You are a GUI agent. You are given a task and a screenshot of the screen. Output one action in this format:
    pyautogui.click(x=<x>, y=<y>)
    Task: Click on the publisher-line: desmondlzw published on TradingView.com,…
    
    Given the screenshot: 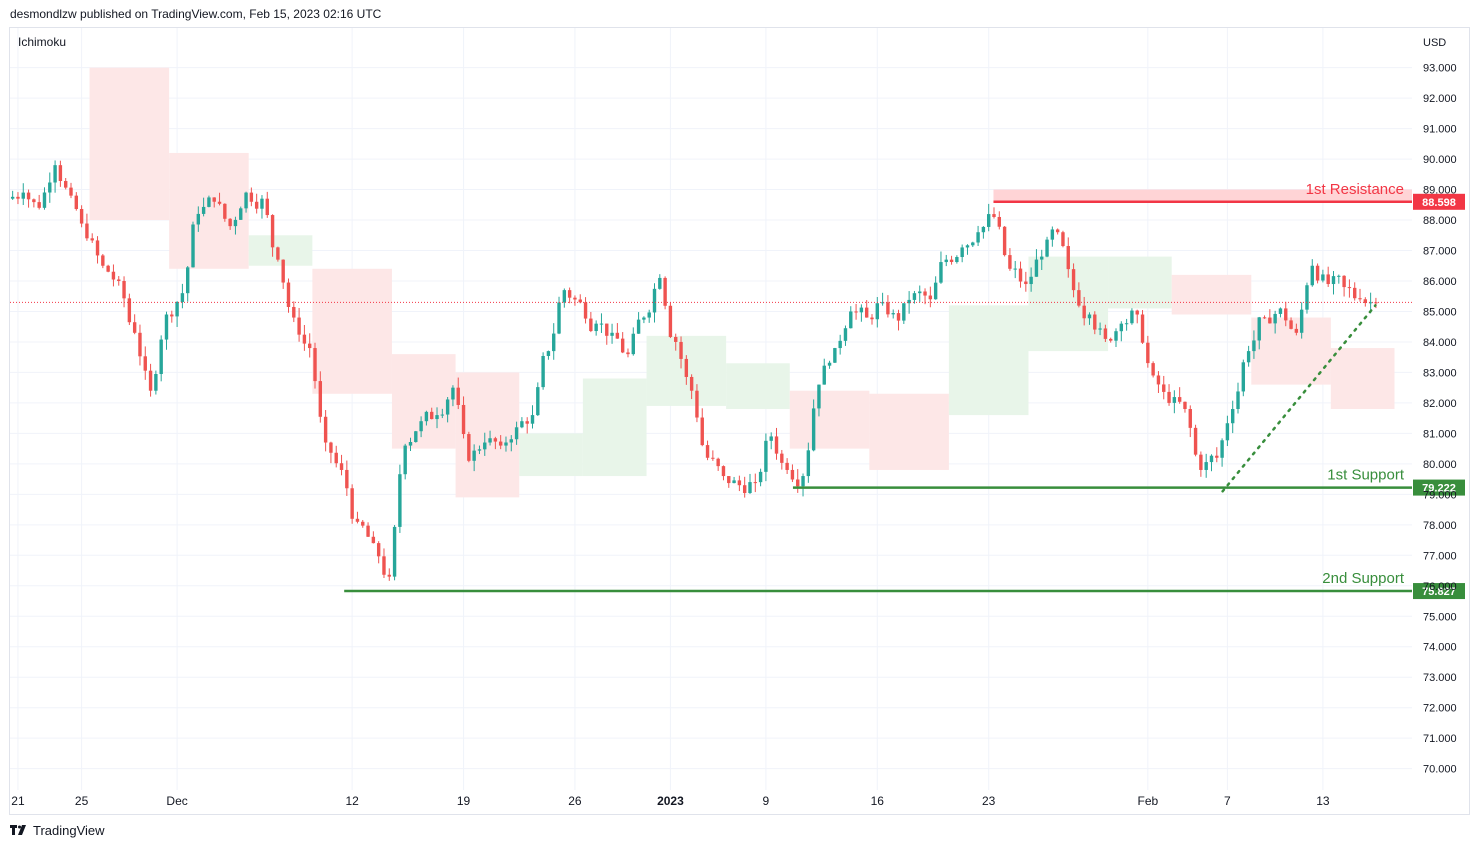 What is the action you would take?
    pyautogui.click(x=196, y=14)
    